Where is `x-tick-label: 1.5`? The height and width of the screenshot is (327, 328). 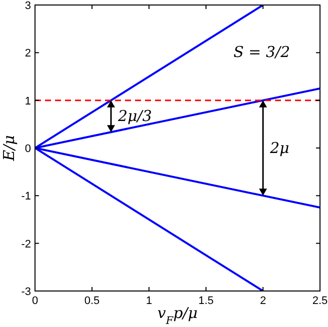
x-tick-label: 1.5 is located at coordinates (206, 301).